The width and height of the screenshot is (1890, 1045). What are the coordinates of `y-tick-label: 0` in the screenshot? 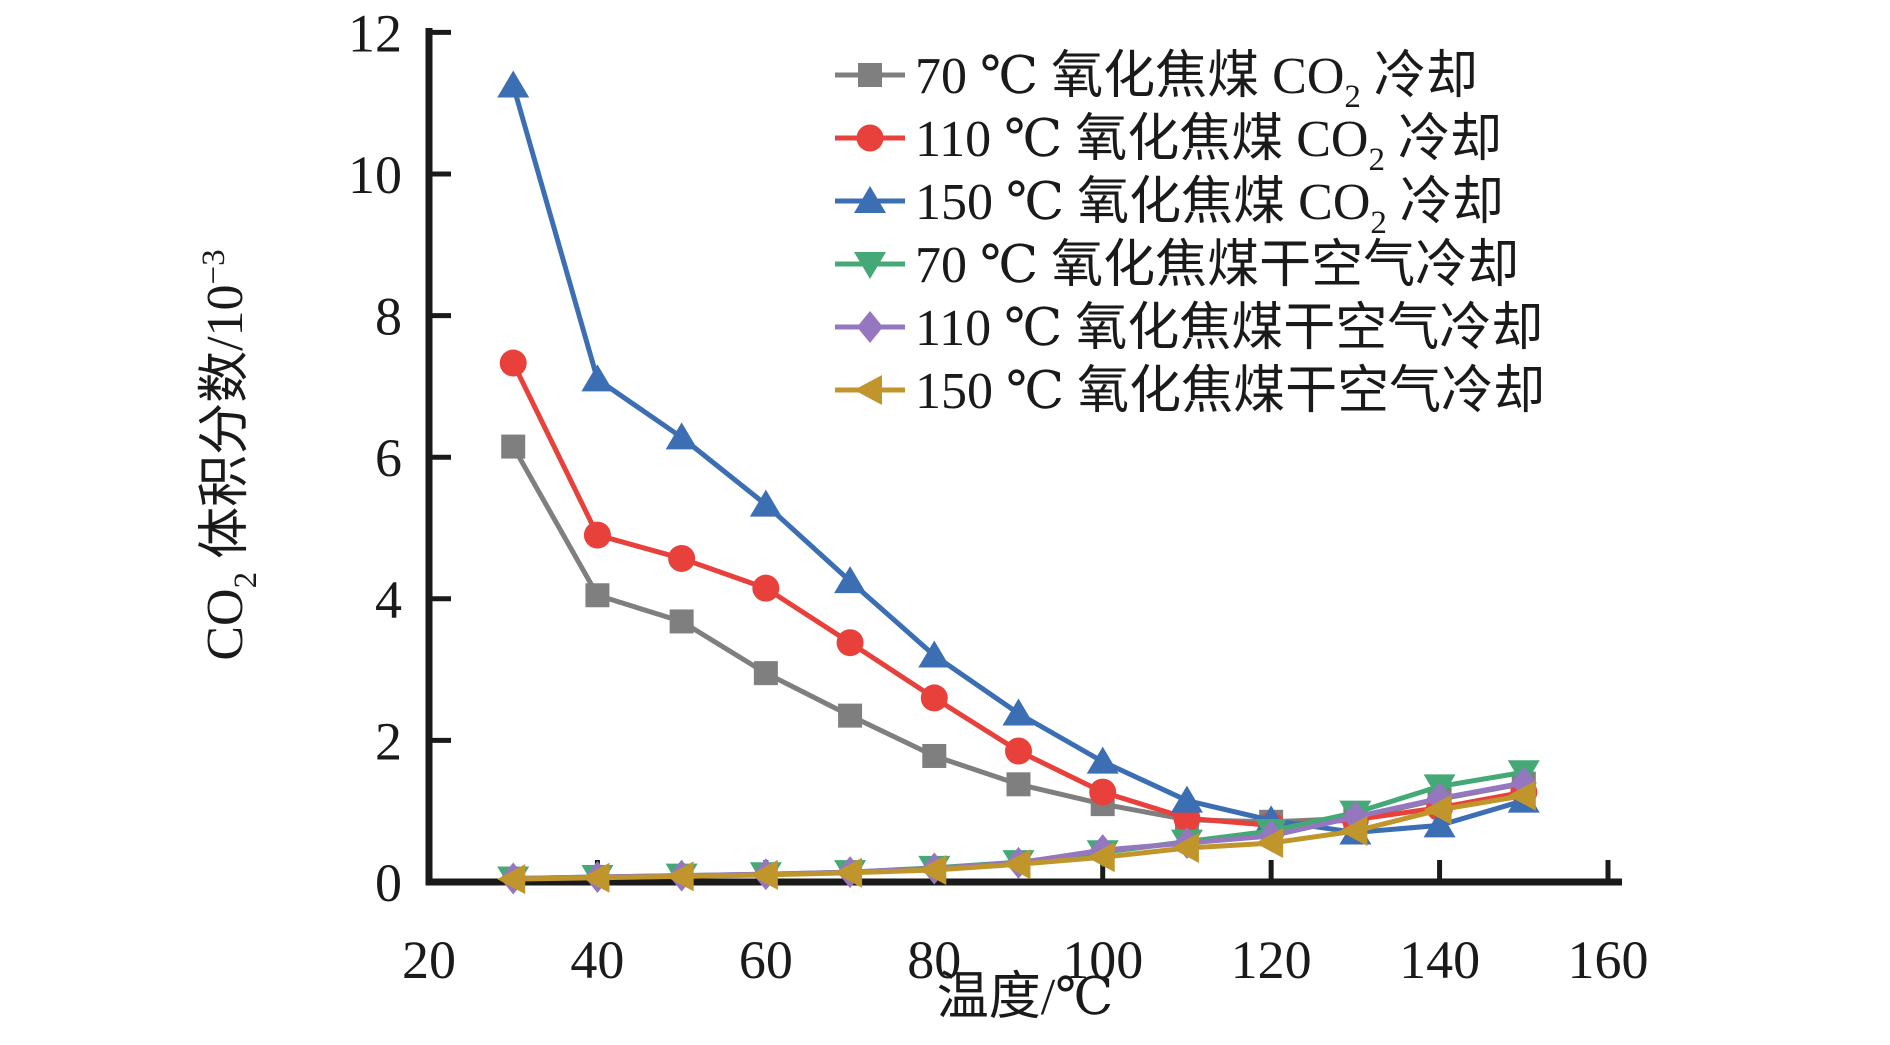 It's located at (388, 883).